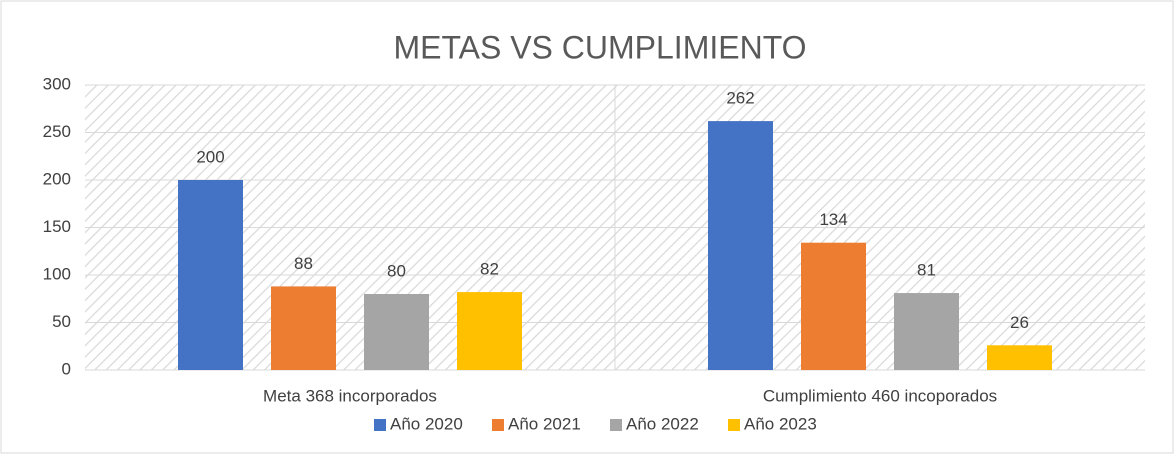  Describe the element at coordinates (1019, 322) in the screenshot. I see `data-label: 26` at that location.